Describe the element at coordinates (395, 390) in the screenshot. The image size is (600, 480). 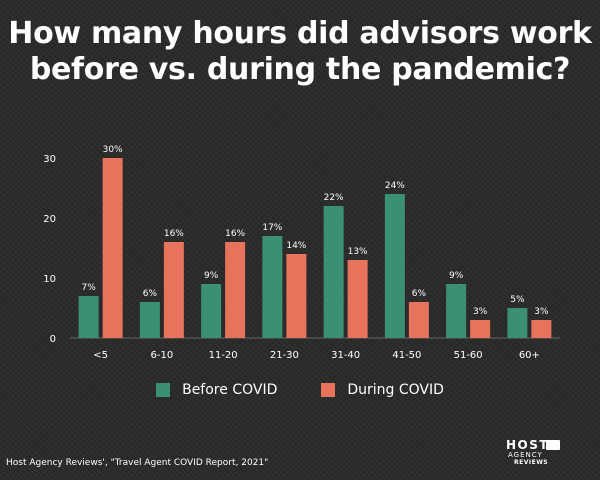
I see `legend-label-during: During COVID` at that location.